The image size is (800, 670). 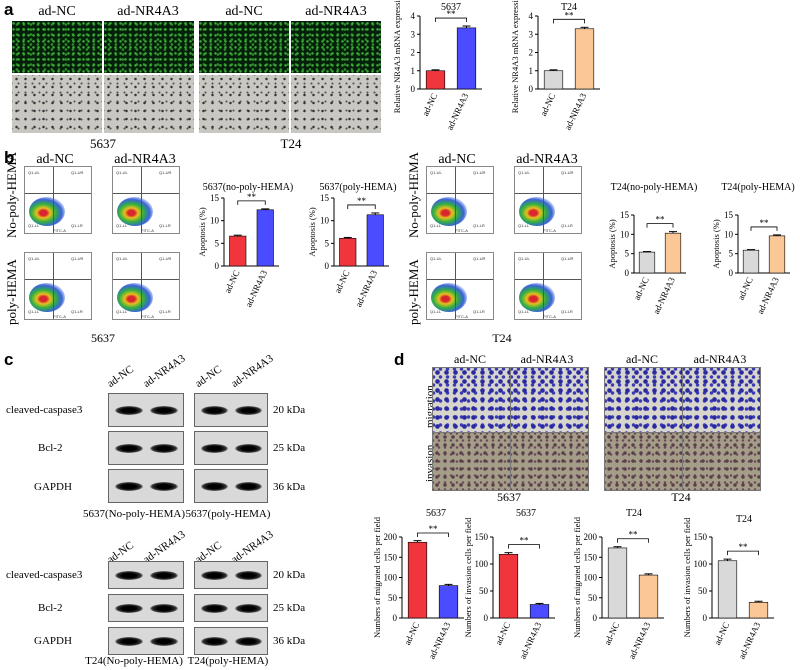 What do you see at coordinates (577, 577) in the screenshot?
I see `y-axis-label: Numbers of migrated cells per field` at bounding box center [577, 577].